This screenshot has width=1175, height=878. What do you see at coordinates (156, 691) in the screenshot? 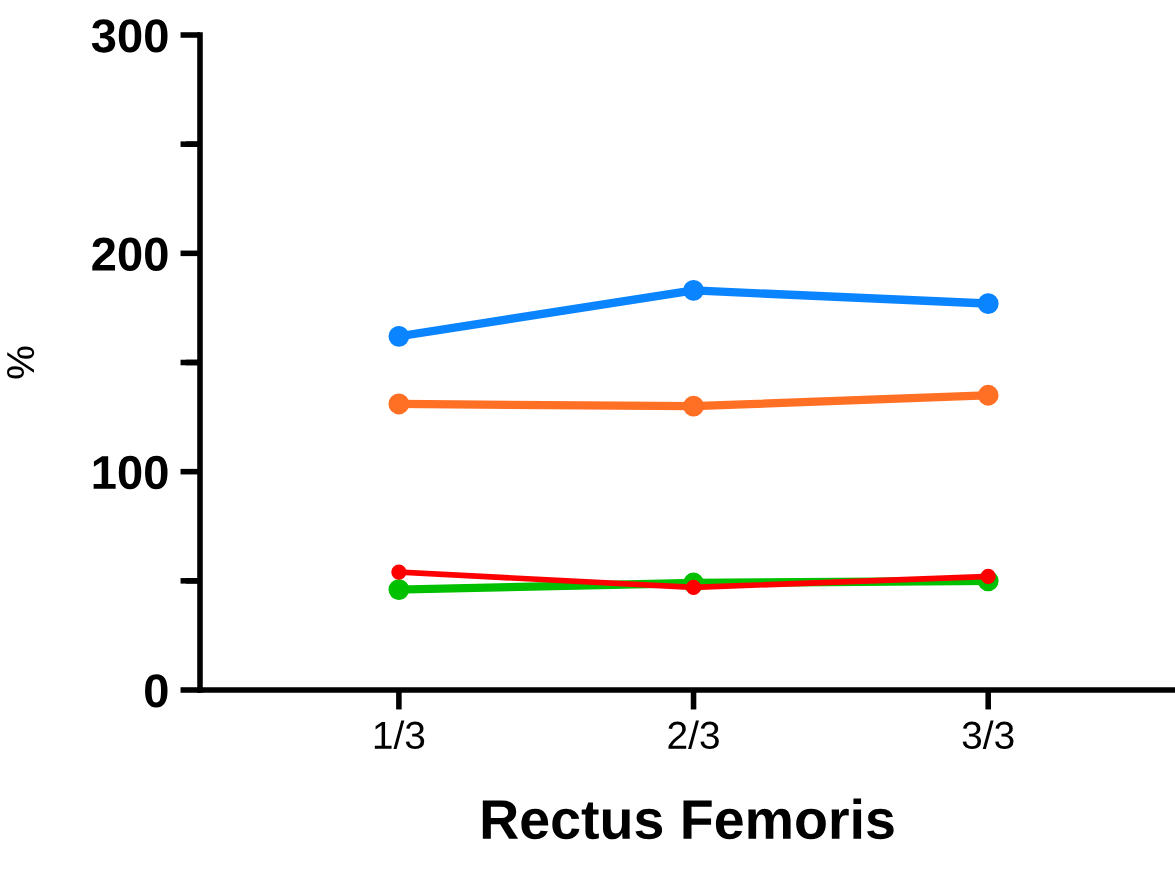
I see `y-tick-label: 0` at bounding box center [156, 691].